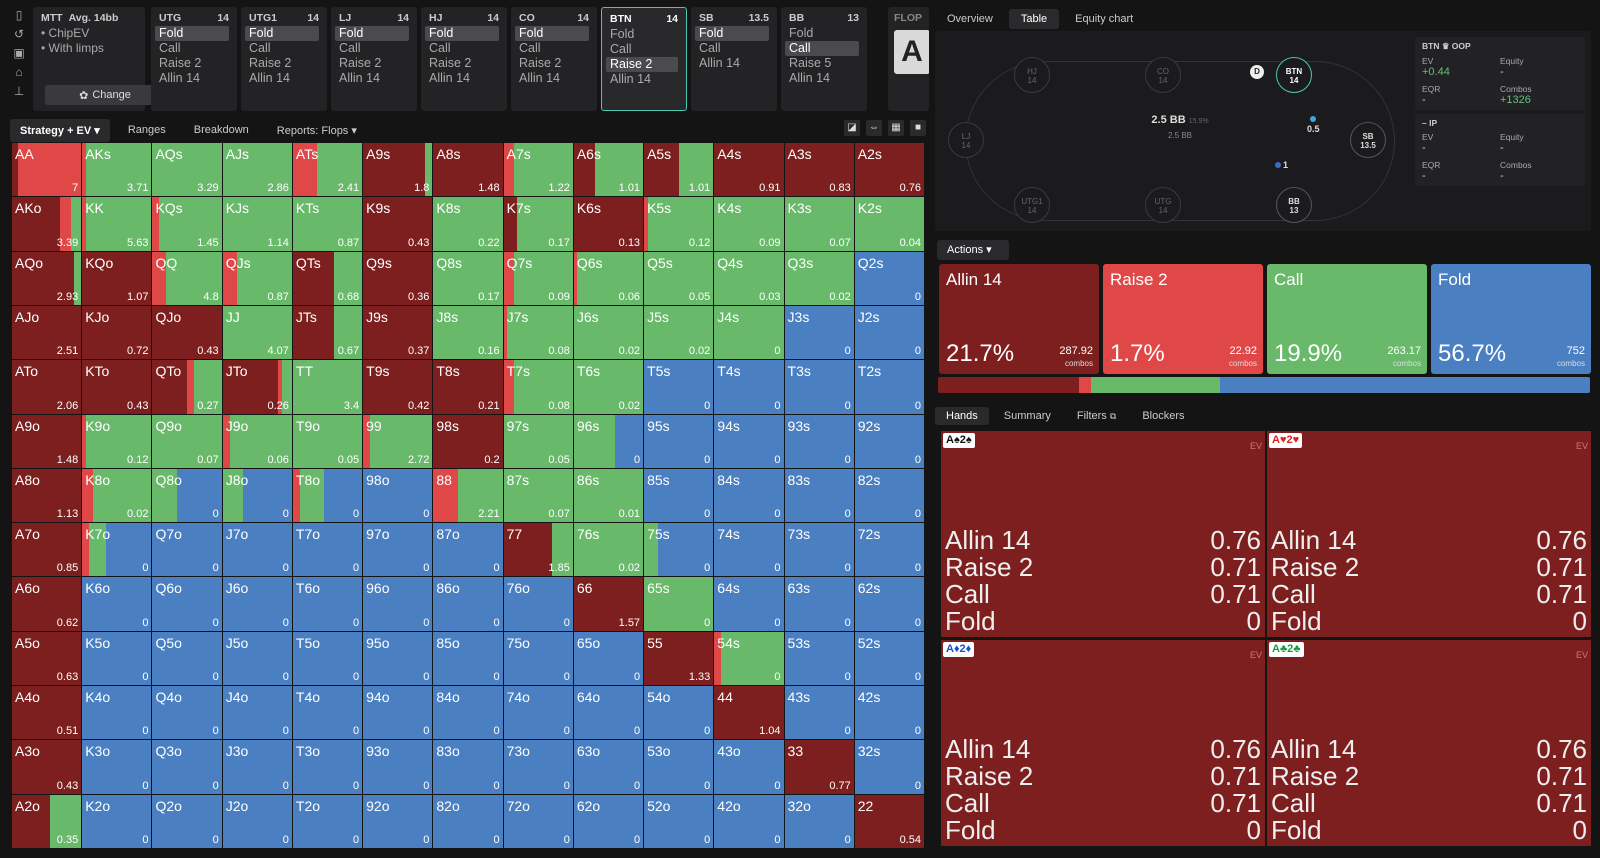  Describe the element at coordinates (538, 658) in the screenshot. I see `hand-cell-75o: 75o 0` at that location.